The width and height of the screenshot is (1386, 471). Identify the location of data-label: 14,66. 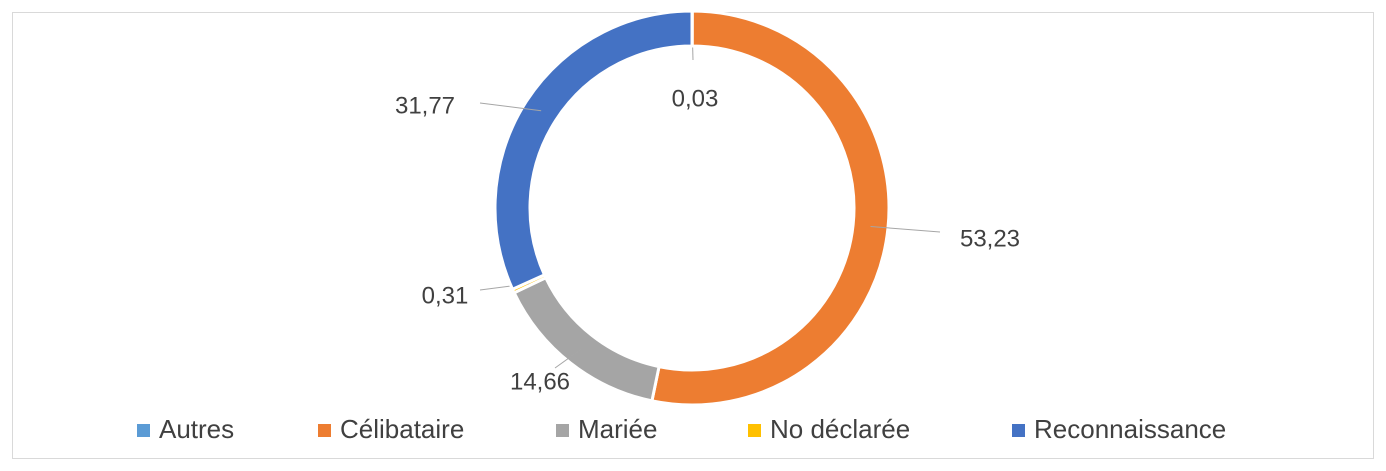
(540, 381).